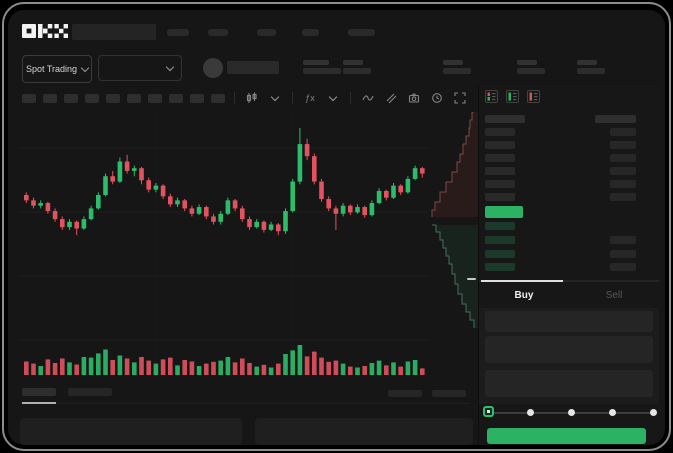 The width and height of the screenshot is (673, 453). Describe the element at coordinates (569, 349) in the screenshot. I see `order-amount-field-skeleton` at that location.